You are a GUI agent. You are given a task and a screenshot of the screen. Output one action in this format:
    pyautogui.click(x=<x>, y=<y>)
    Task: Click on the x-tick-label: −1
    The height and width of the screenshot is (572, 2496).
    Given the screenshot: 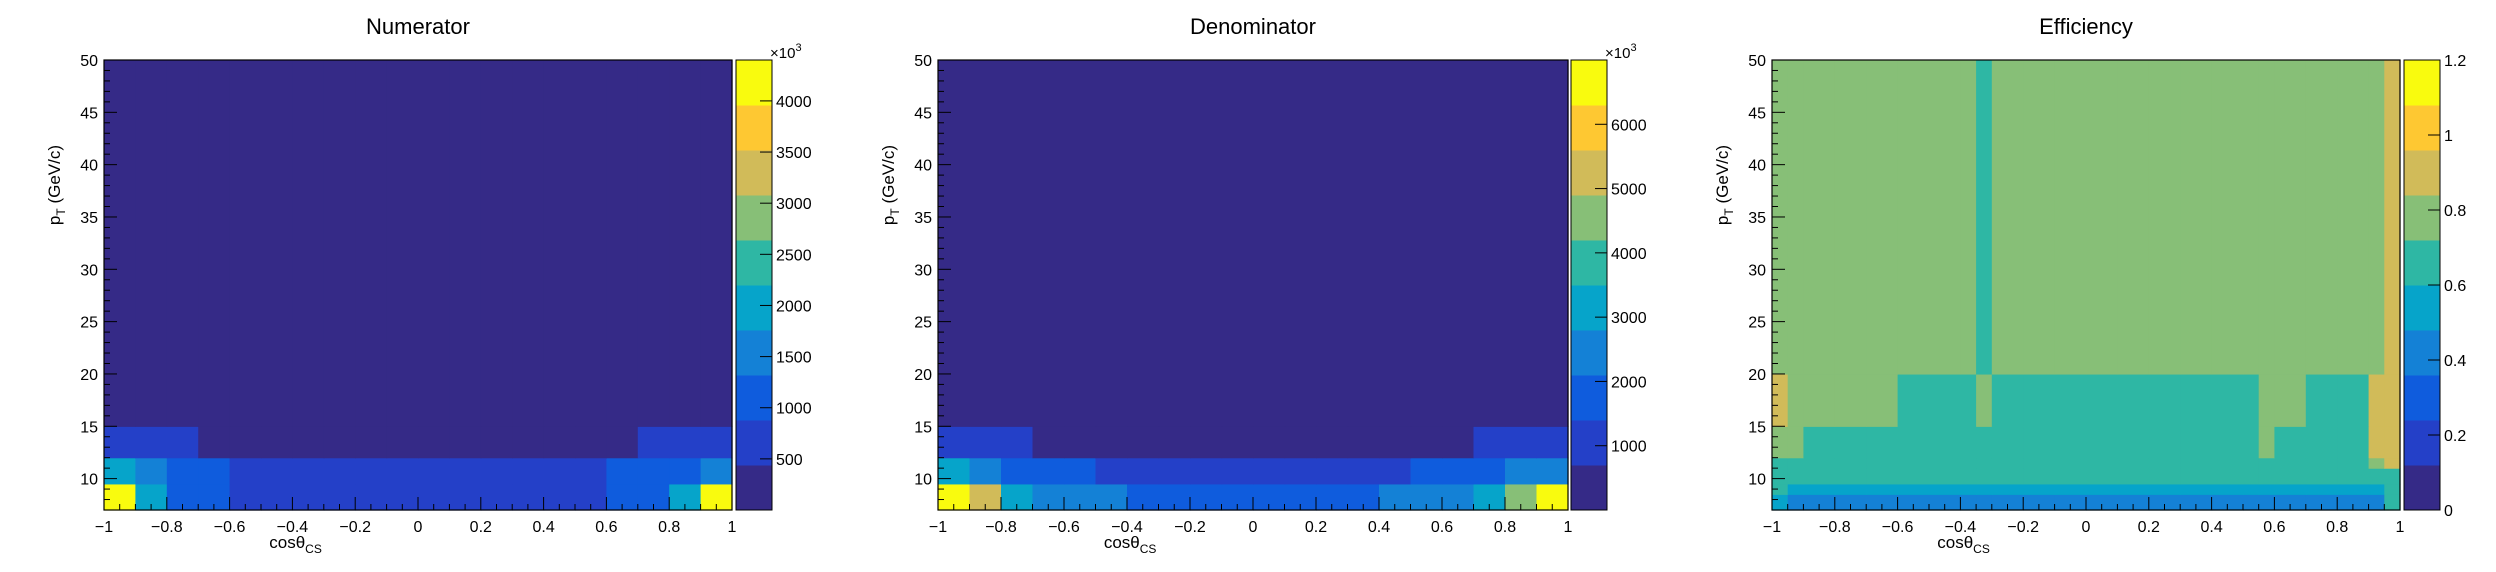 What is the action you would take?
    pyautogui.click(x=1772, y=527)
    